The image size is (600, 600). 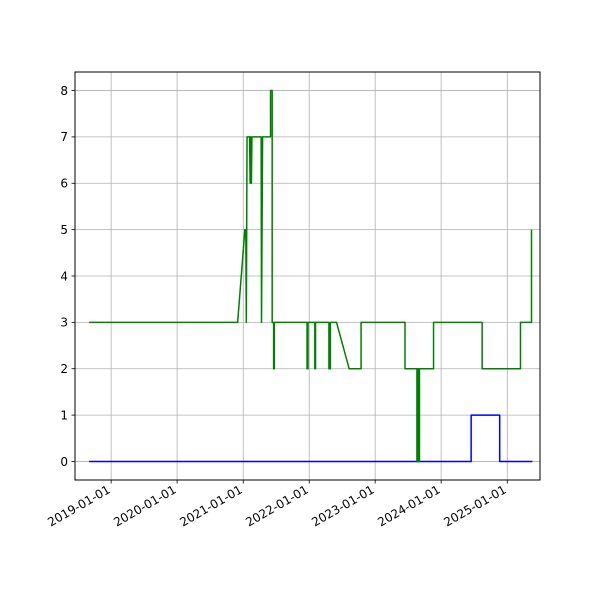 I want to click on y-tick-label: 5, so click(x=64, y=230).